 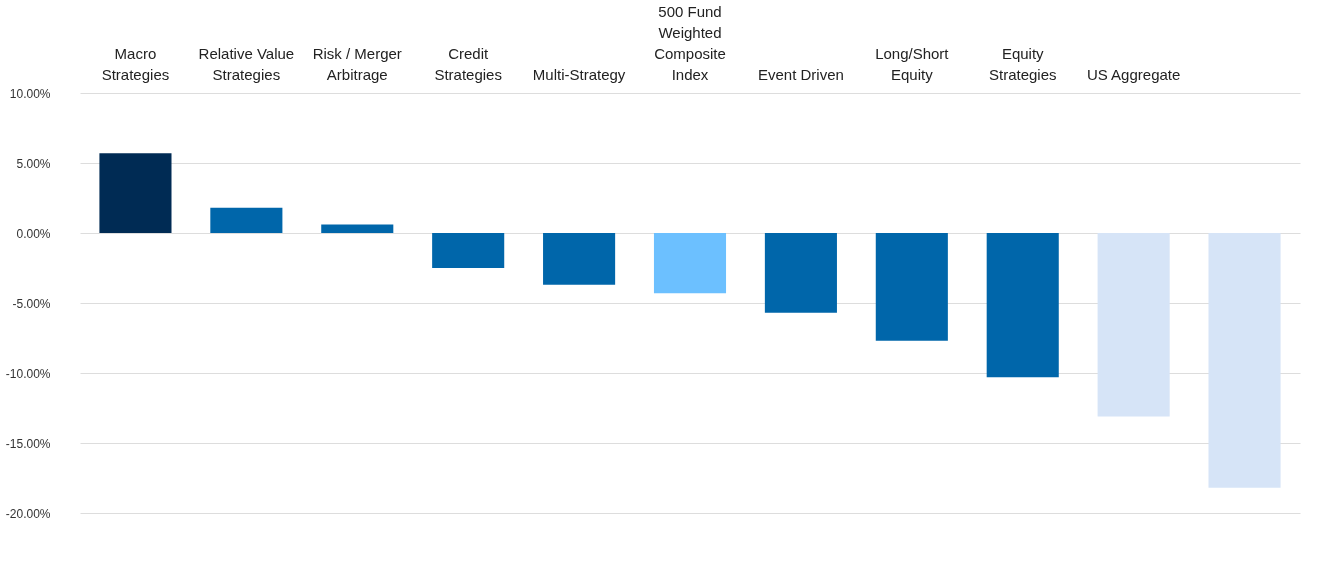 I want to click on y-tick-label: -10.00%, so click(x=28, y=373).